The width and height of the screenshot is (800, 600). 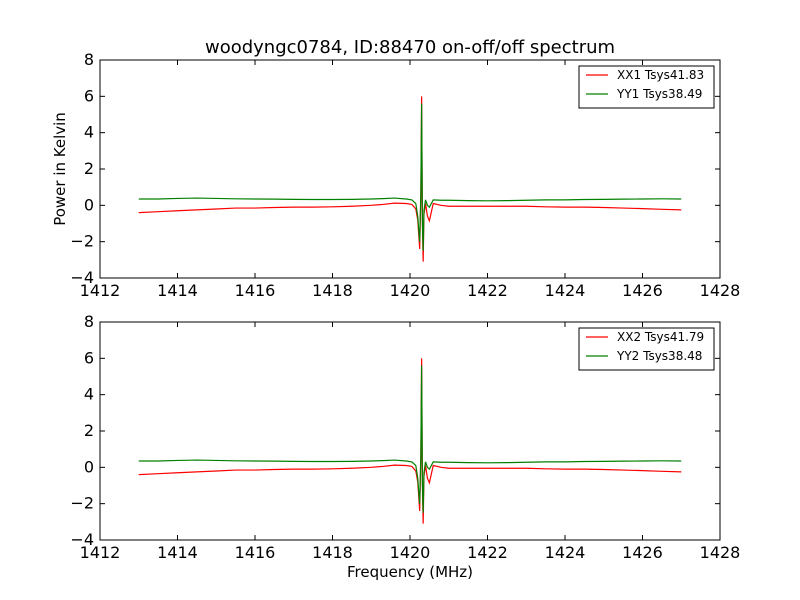 I want to click on legend-entry: XX1 Tsys41.83, so click(x=660, y=75).